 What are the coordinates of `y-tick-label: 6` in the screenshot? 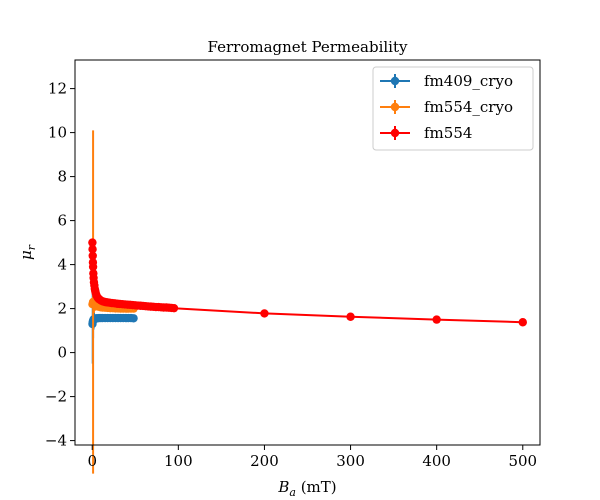 It's located at (62, 221).